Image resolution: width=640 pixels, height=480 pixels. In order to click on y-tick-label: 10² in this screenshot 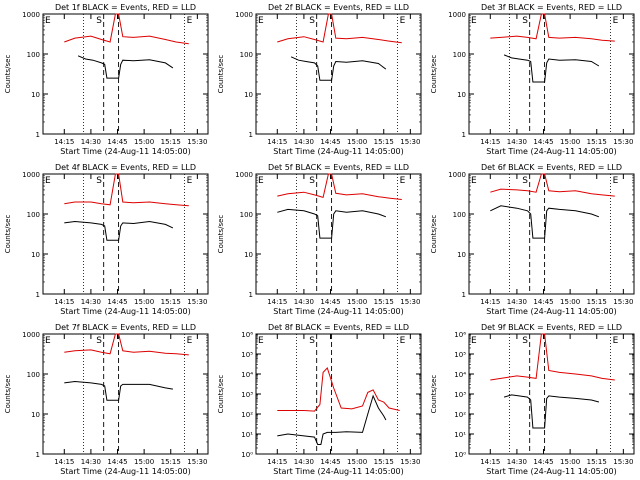, I will do `click(247, 415)`.